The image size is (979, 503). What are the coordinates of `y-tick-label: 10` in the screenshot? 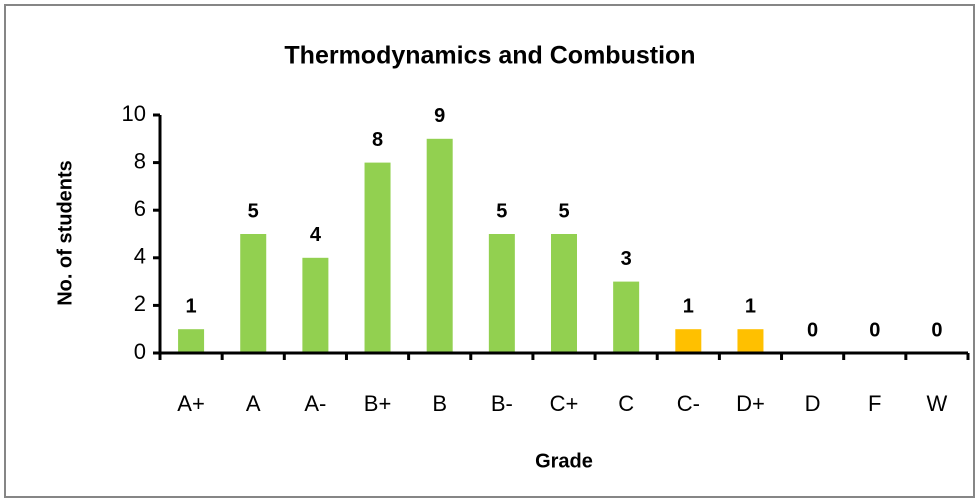 It's located at (134, 113).